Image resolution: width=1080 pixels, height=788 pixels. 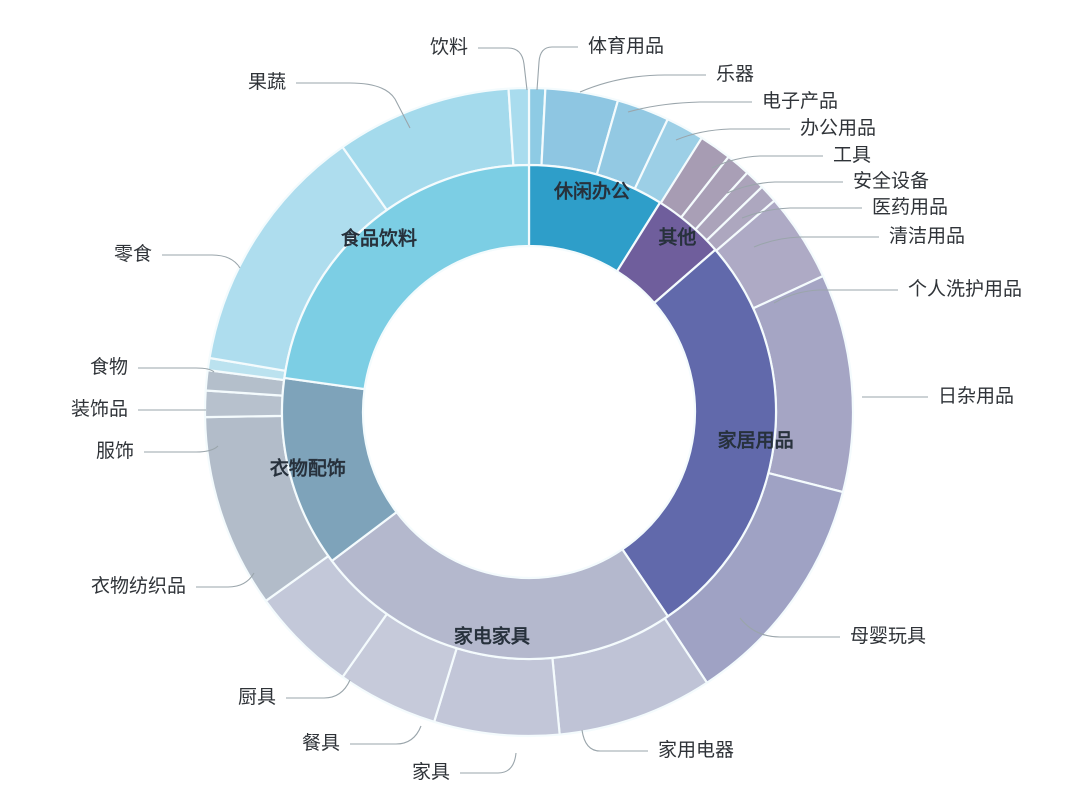 I want to click on outer-ring-callout-label-1: 饮料, so click(x=449, y=47).